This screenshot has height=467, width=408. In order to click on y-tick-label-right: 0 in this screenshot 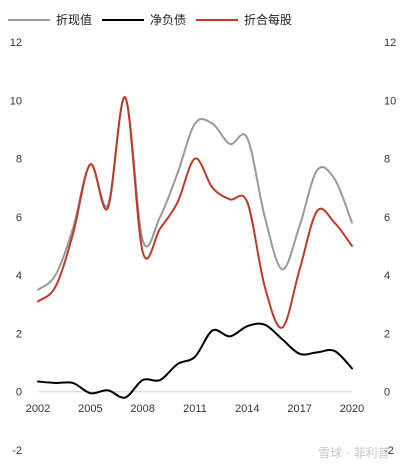, I will do `click(387, 393)`.